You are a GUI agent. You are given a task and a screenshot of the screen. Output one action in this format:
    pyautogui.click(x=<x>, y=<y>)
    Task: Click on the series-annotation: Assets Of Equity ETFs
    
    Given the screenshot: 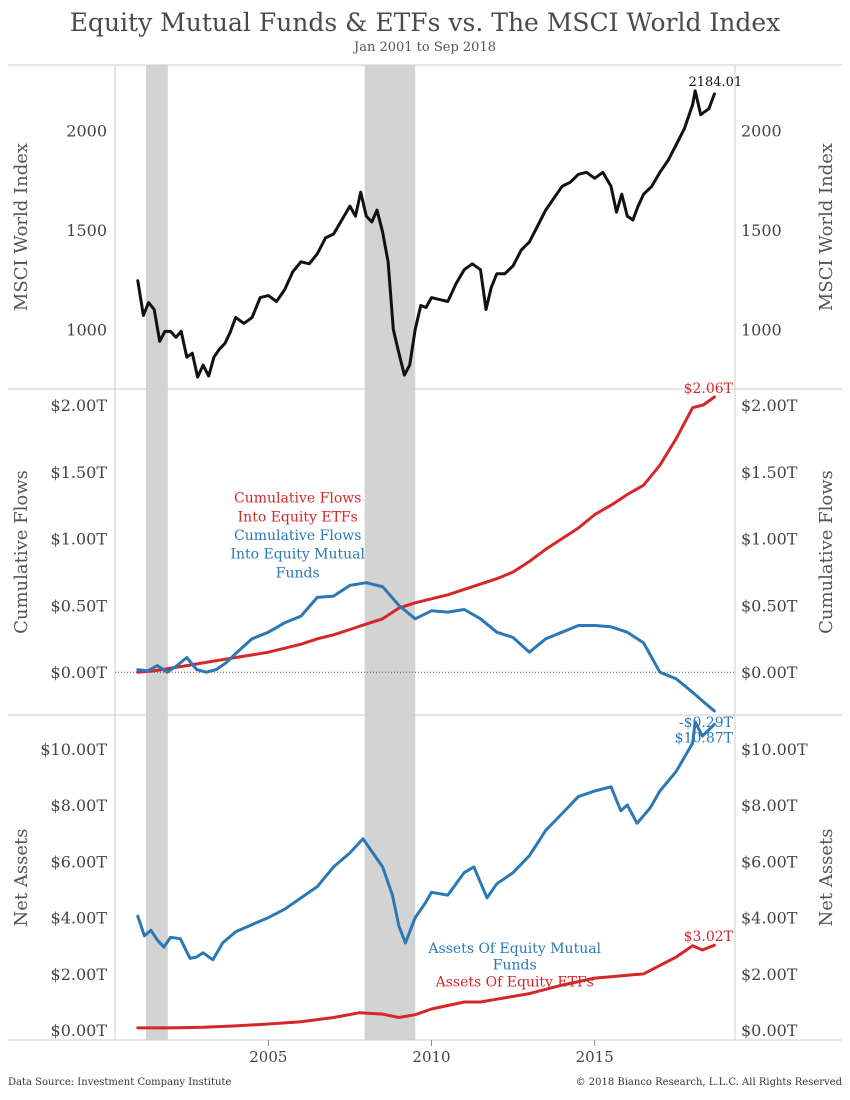 What is the action you would take?
    pyautogui.click(x=514, y=983)
    